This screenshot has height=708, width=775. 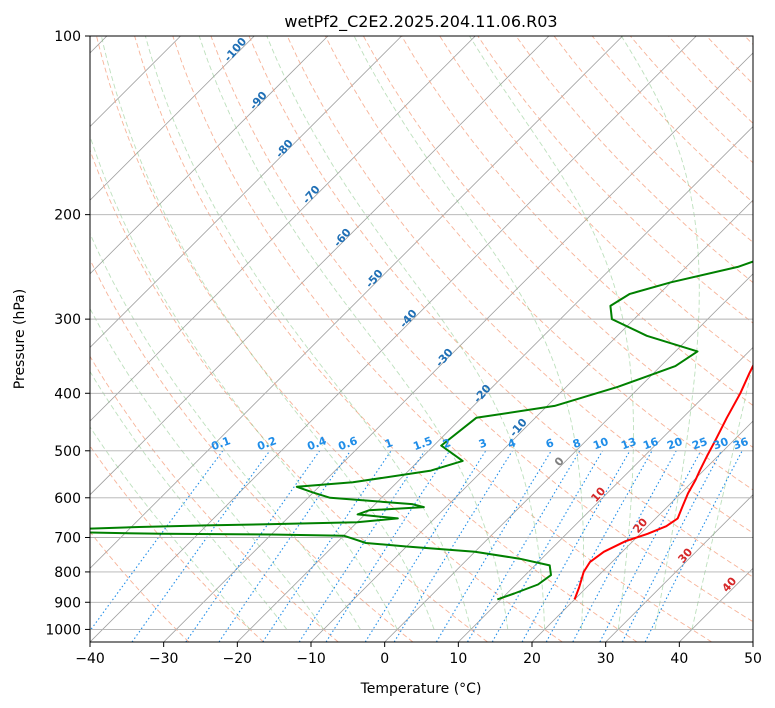 I want to click on x-tick-label: −30, so click(x=164, y=659).